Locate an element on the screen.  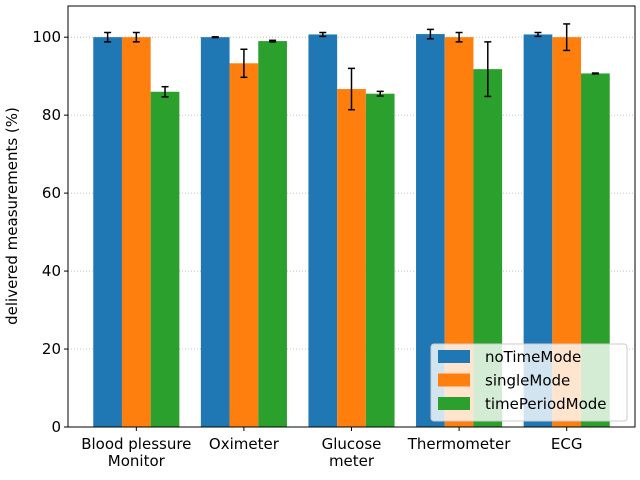
y-axis-ticks: 0 20 40 60 80 100 is located at coordinates (50, 232).